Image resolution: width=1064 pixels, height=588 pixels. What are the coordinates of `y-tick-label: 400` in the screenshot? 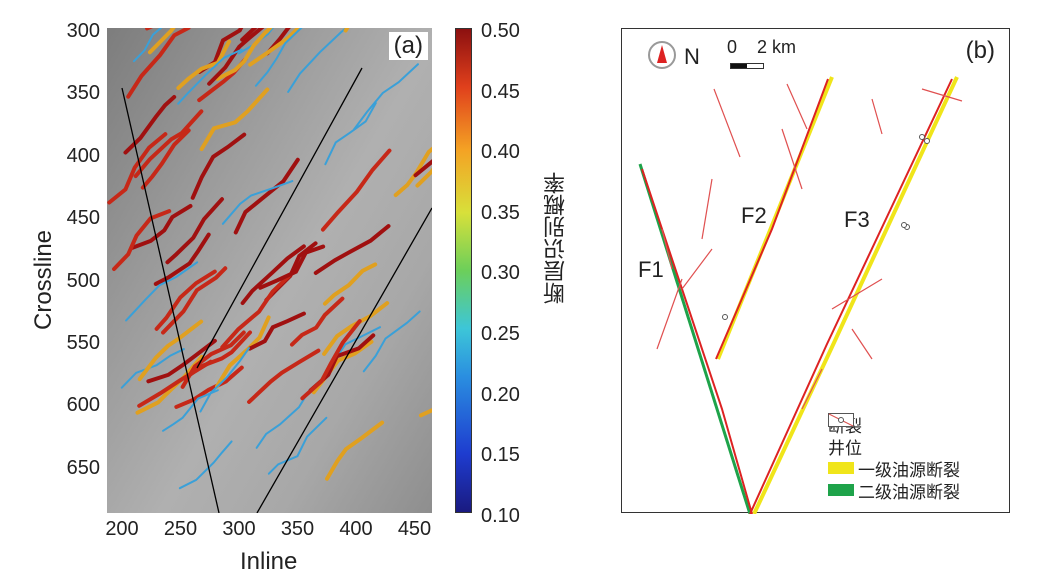 It's located at (83, 155).